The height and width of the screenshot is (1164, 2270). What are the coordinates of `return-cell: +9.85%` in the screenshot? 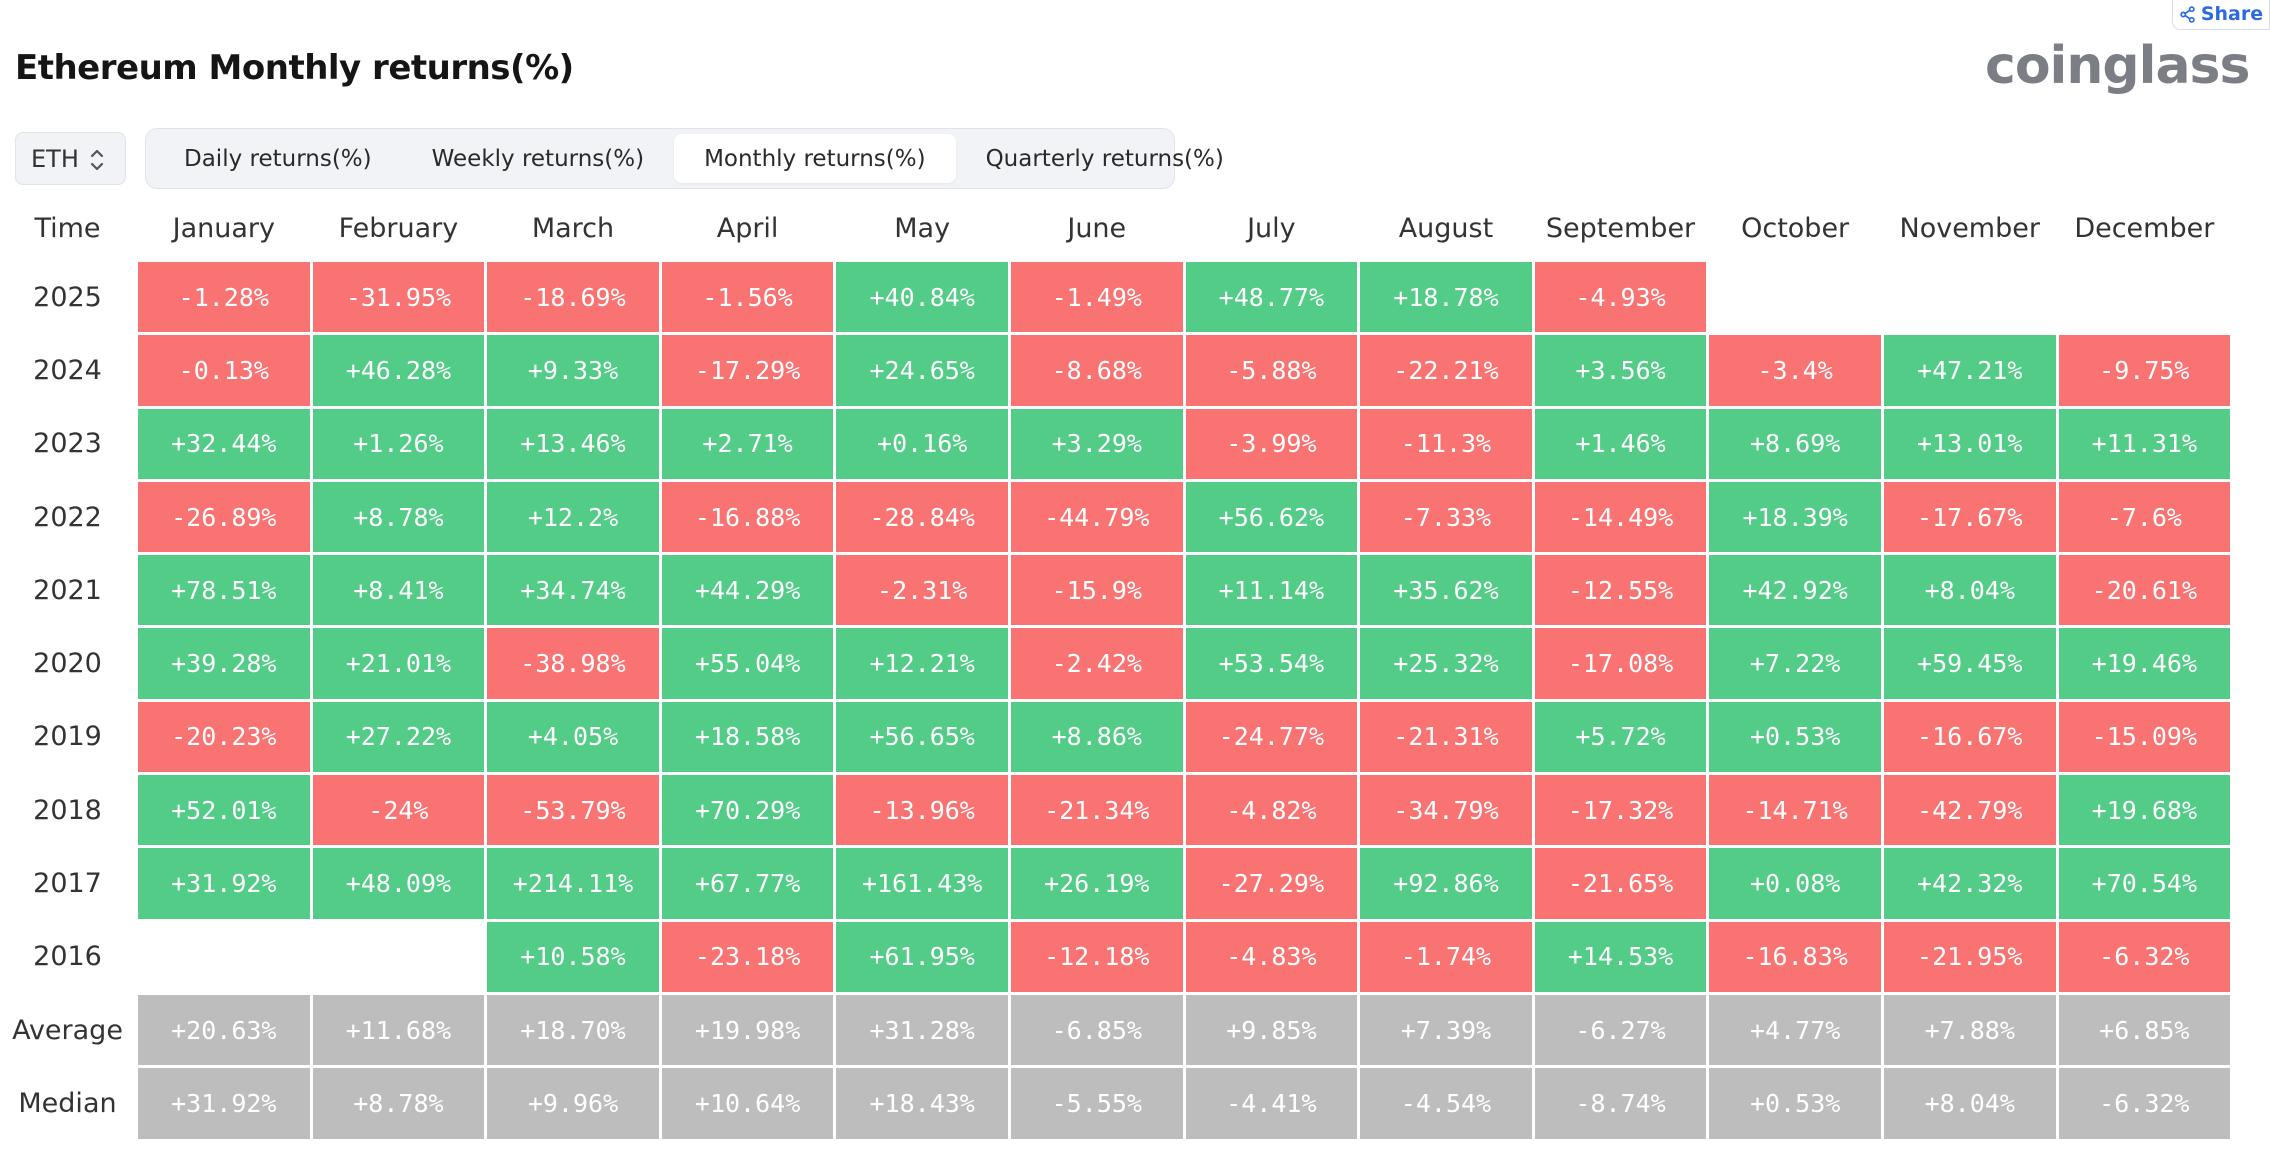 It's located at (1271, 1030).